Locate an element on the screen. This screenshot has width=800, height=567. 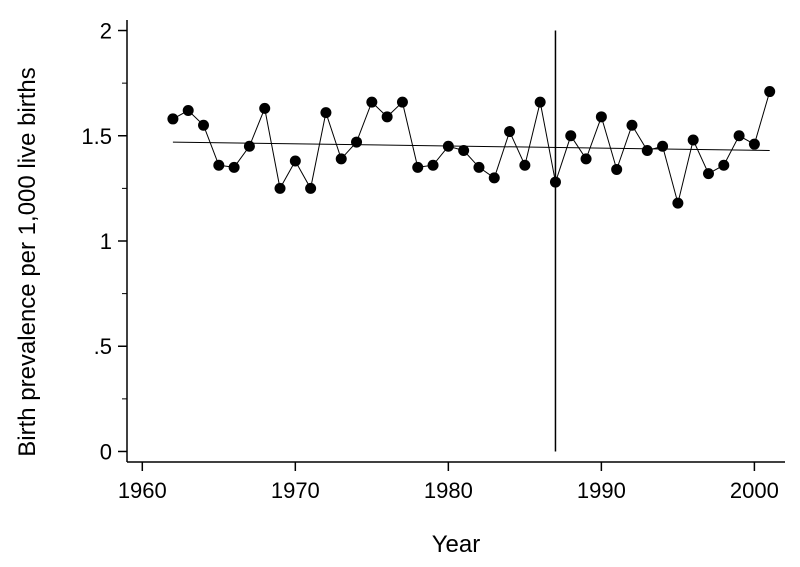
x-tick-label: 1960 is located at coordinates (142, 490).